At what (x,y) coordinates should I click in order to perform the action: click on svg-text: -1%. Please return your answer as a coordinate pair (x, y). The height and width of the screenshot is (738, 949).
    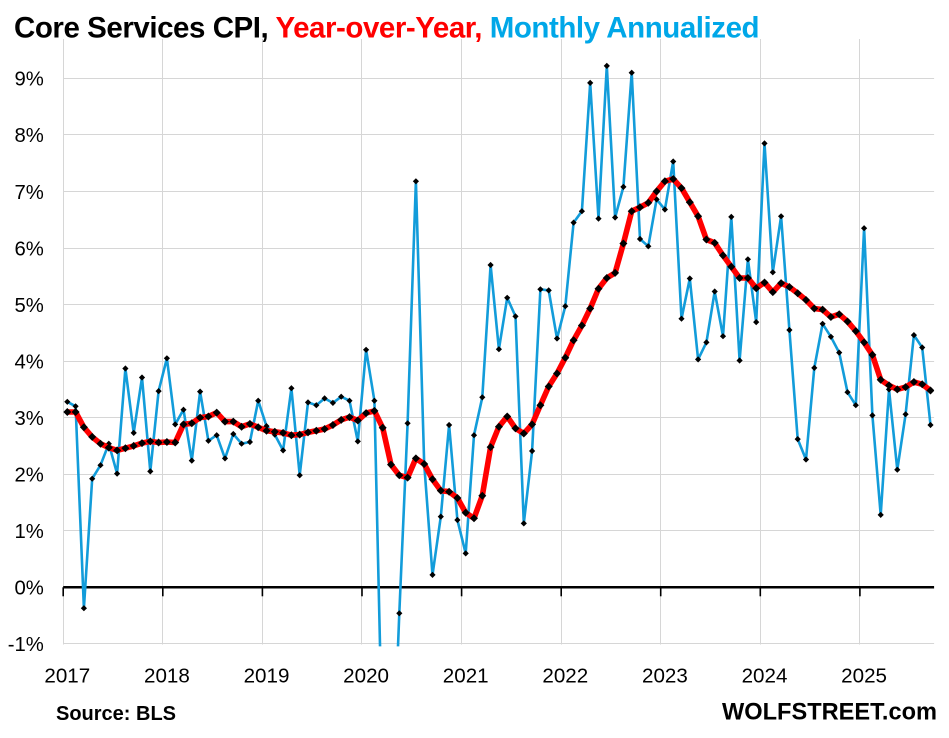
    Looking at the image, I should click on (26, 645).